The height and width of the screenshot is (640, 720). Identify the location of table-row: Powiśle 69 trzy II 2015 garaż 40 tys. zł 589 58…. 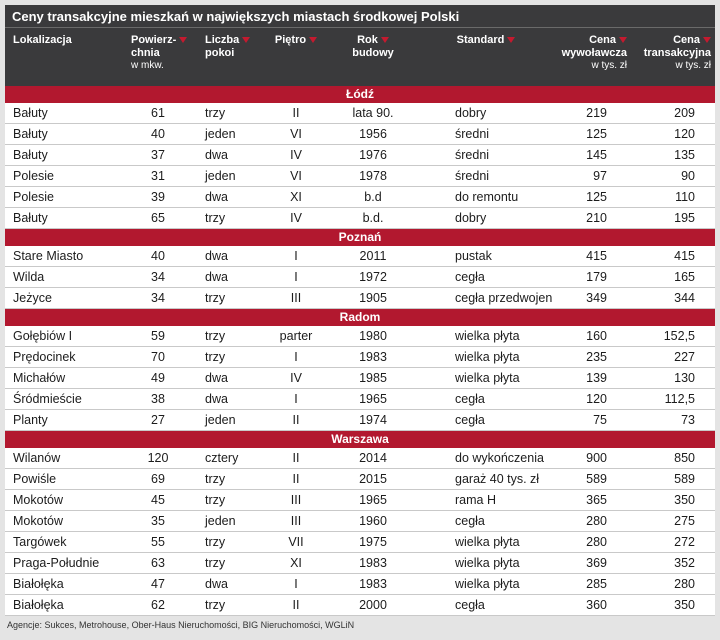
(360, 479).